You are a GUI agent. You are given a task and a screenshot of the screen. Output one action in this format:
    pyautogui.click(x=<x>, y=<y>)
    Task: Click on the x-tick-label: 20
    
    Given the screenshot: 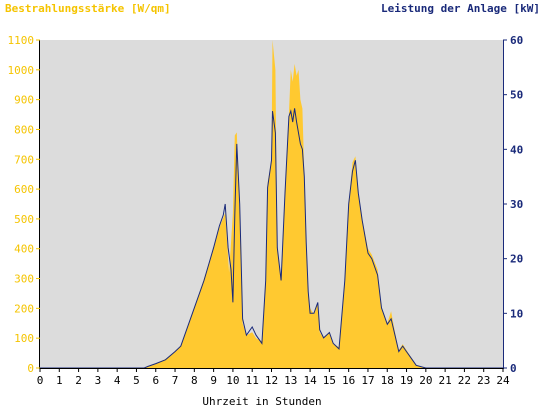 What is the action you would take?
    pyautogui.click(x=425, y=380)
    